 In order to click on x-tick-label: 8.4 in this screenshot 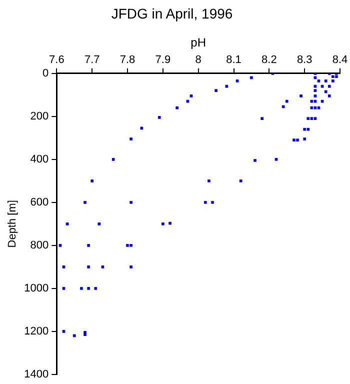, I will do `click(340, 60)`.